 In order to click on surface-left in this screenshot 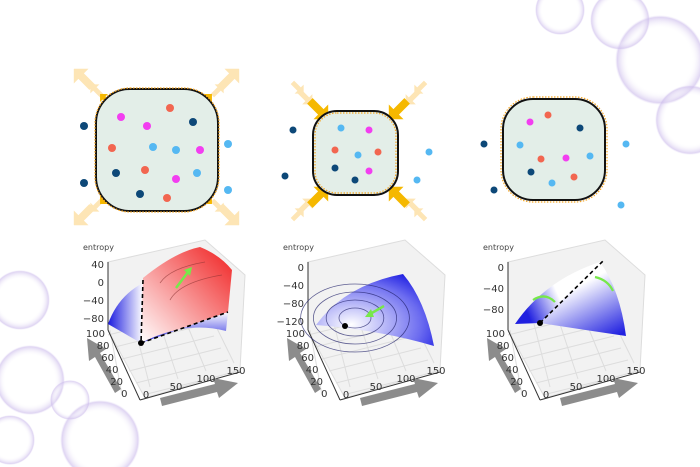, I will do `click(557, 293)`.